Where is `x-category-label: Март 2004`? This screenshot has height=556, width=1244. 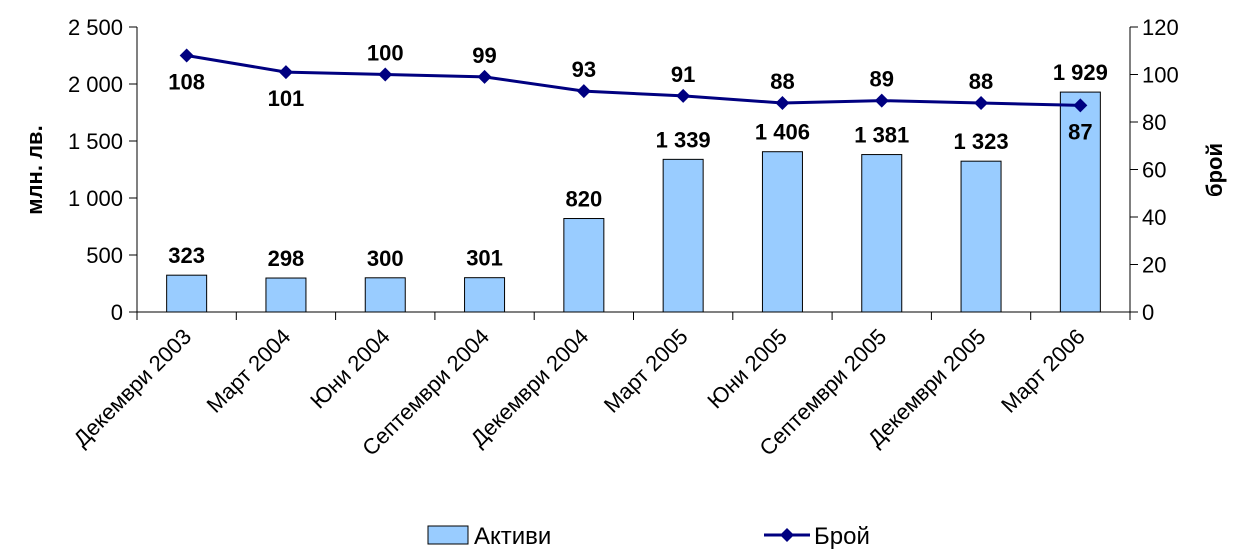
x-category-label: Март 2004 is located at coordinates (249, 371).